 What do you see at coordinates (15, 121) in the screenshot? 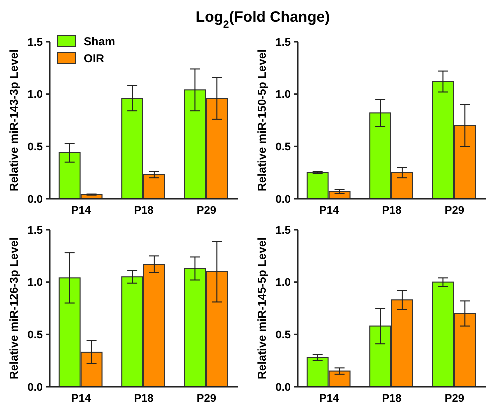
I see `y-axis-title: Relative miR-143-3p Level` at bounding box center [15, 121].